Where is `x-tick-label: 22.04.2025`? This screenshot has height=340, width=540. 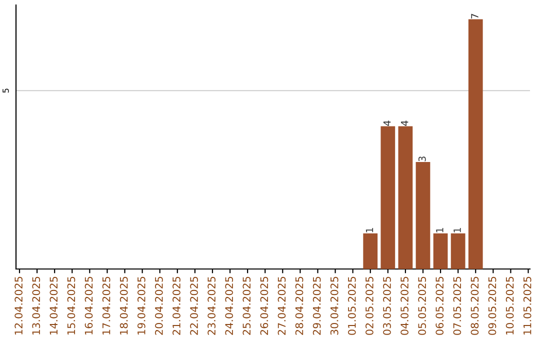
x-tick-label: 22.04.2025 is located at coordinates (194, 305).